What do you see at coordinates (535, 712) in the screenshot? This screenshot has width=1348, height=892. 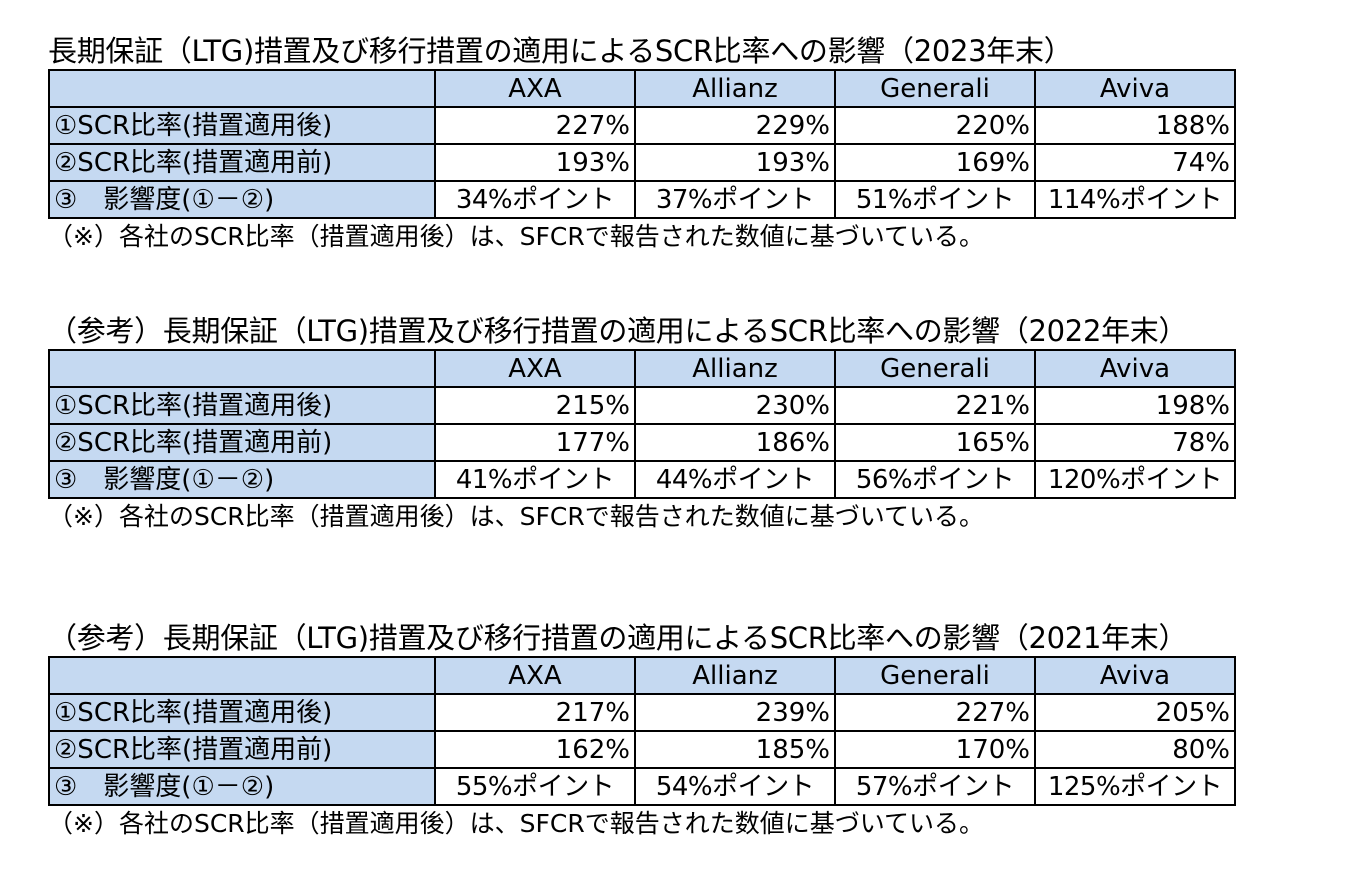 I see `table-cell: 217%` at bounding box center [535, 712].